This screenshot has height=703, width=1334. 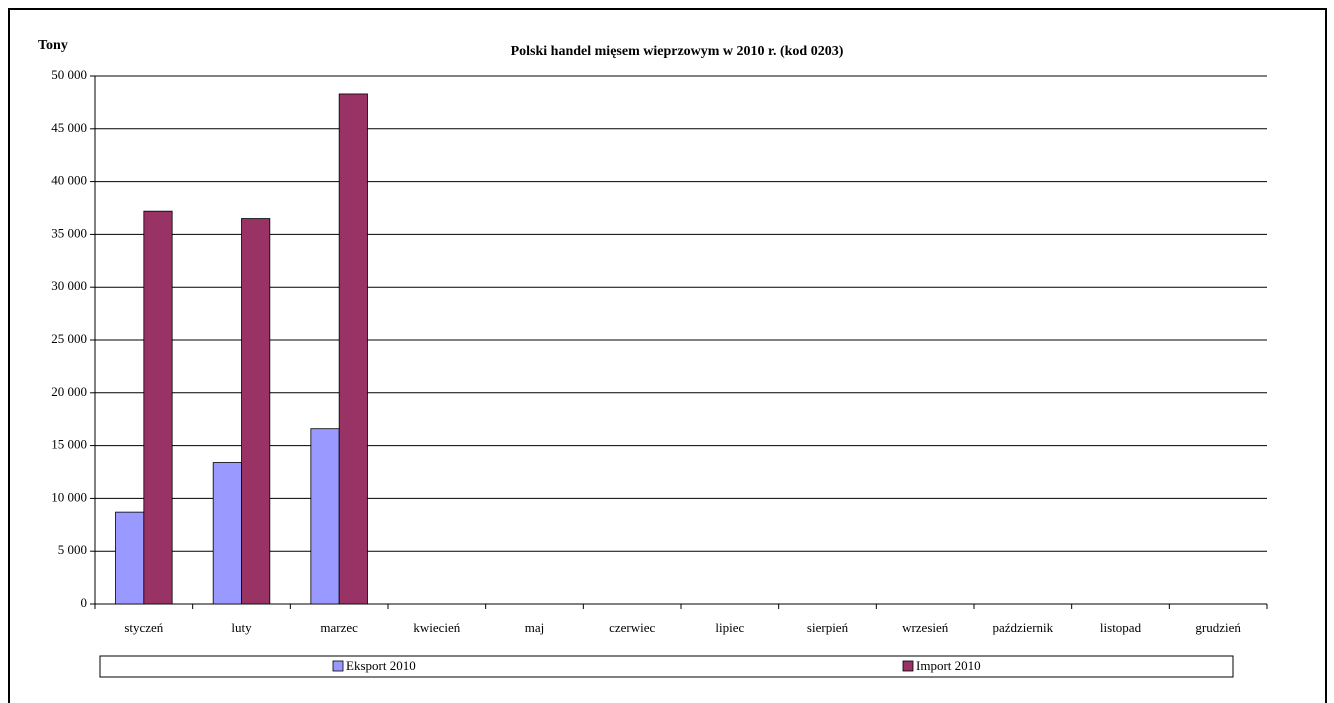 What do you see at coordinates (339, 627) in the screenshot?
I see `x-tick-label: marzec` at bounding box center [339, 627].